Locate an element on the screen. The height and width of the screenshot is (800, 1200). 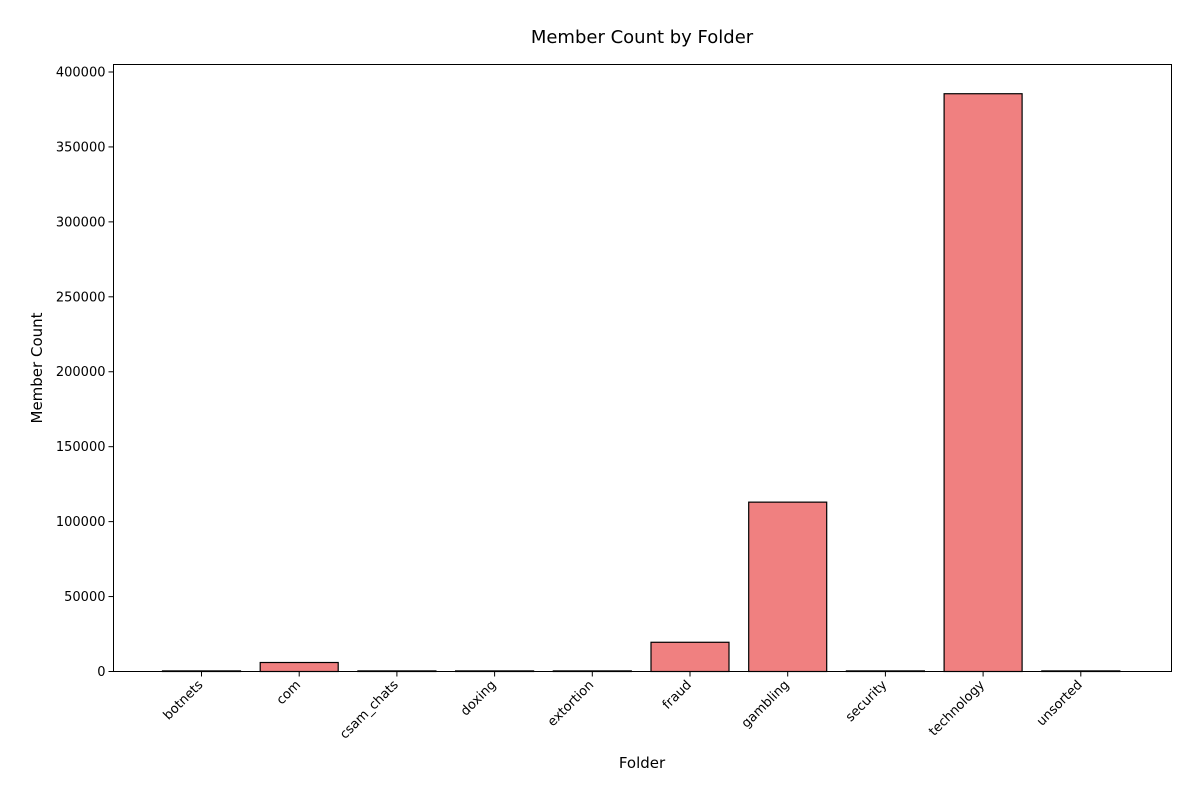
y-tick-label: 250000 is located at coordinates (81, 297).